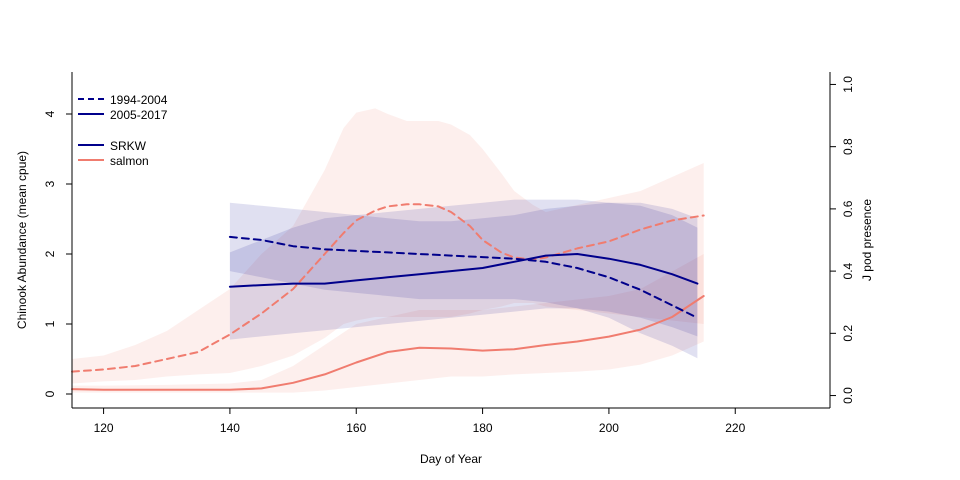 The width and height of the screenshot is (960, 480). What do you see at coordinates (735, 428) in the screenshot?
I see `x-tick-label: 220` at bounding box center [735, 428].